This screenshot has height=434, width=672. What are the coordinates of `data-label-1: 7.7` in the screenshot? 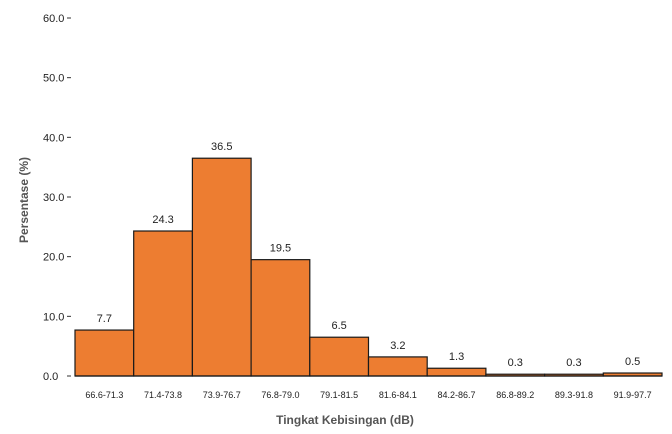 It's located at (104, 319).